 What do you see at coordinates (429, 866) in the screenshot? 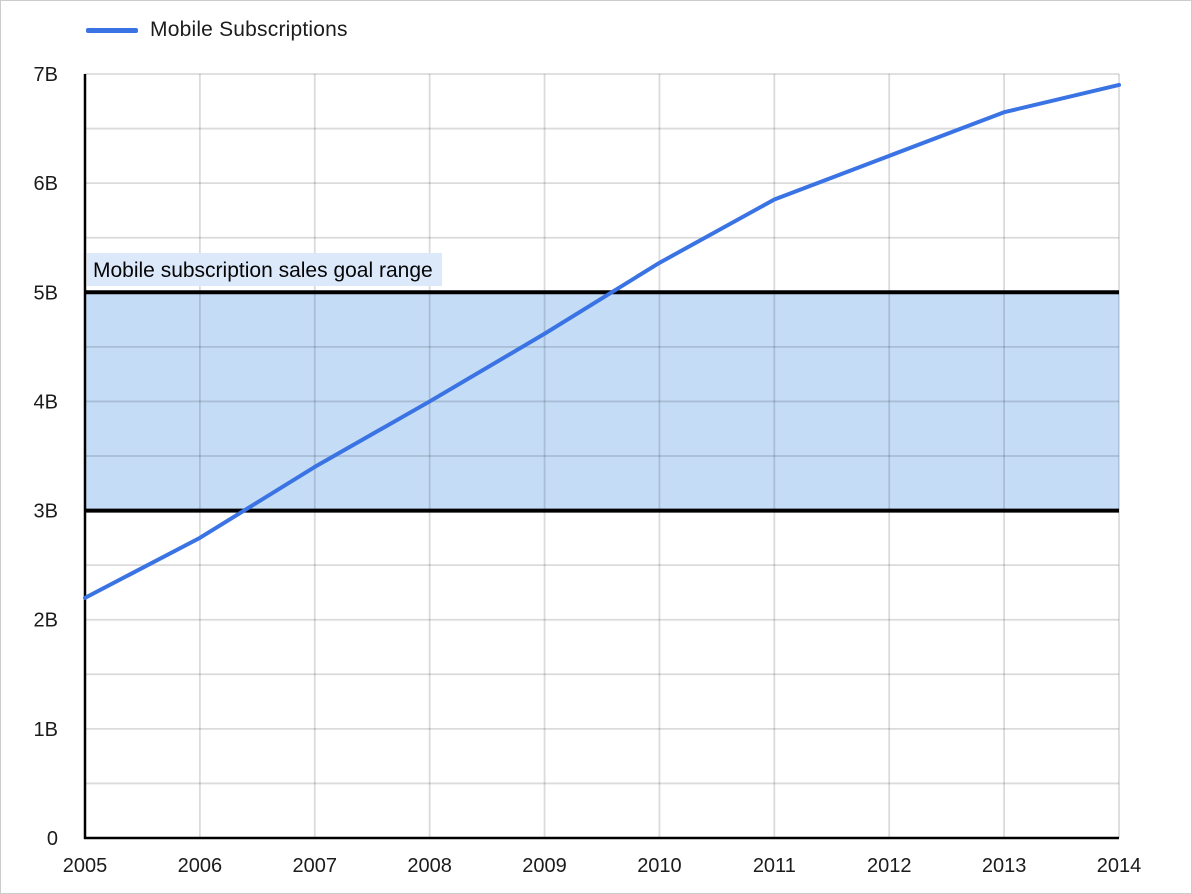
I see `x-tick-label: 2008` at bounding box center [429, 866].